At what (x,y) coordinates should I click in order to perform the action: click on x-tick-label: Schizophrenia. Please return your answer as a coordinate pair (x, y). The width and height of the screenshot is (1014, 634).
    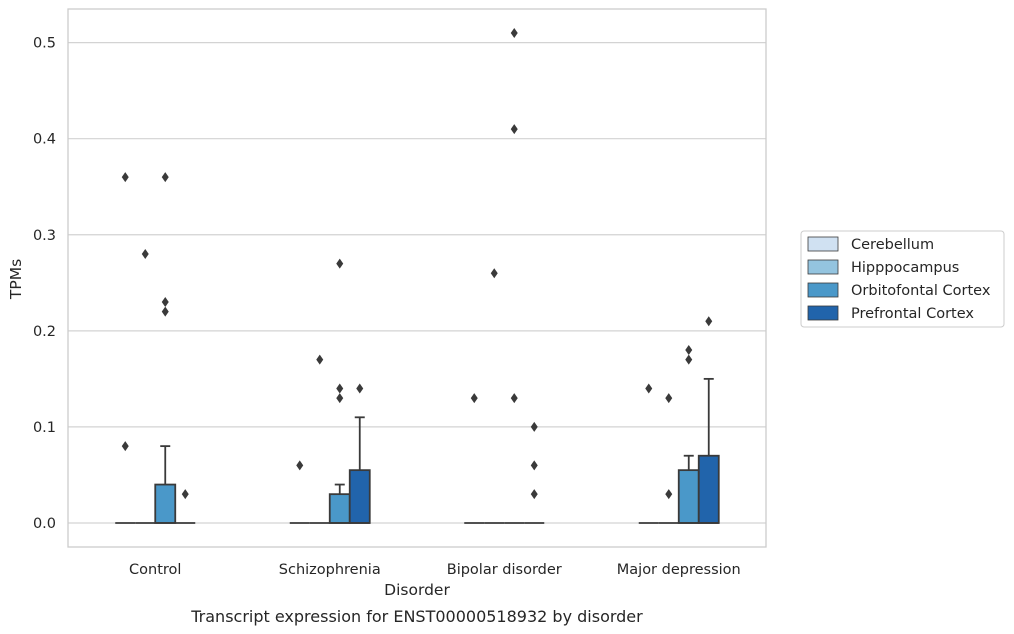
    Looking at the image, I should click on (330, 570).